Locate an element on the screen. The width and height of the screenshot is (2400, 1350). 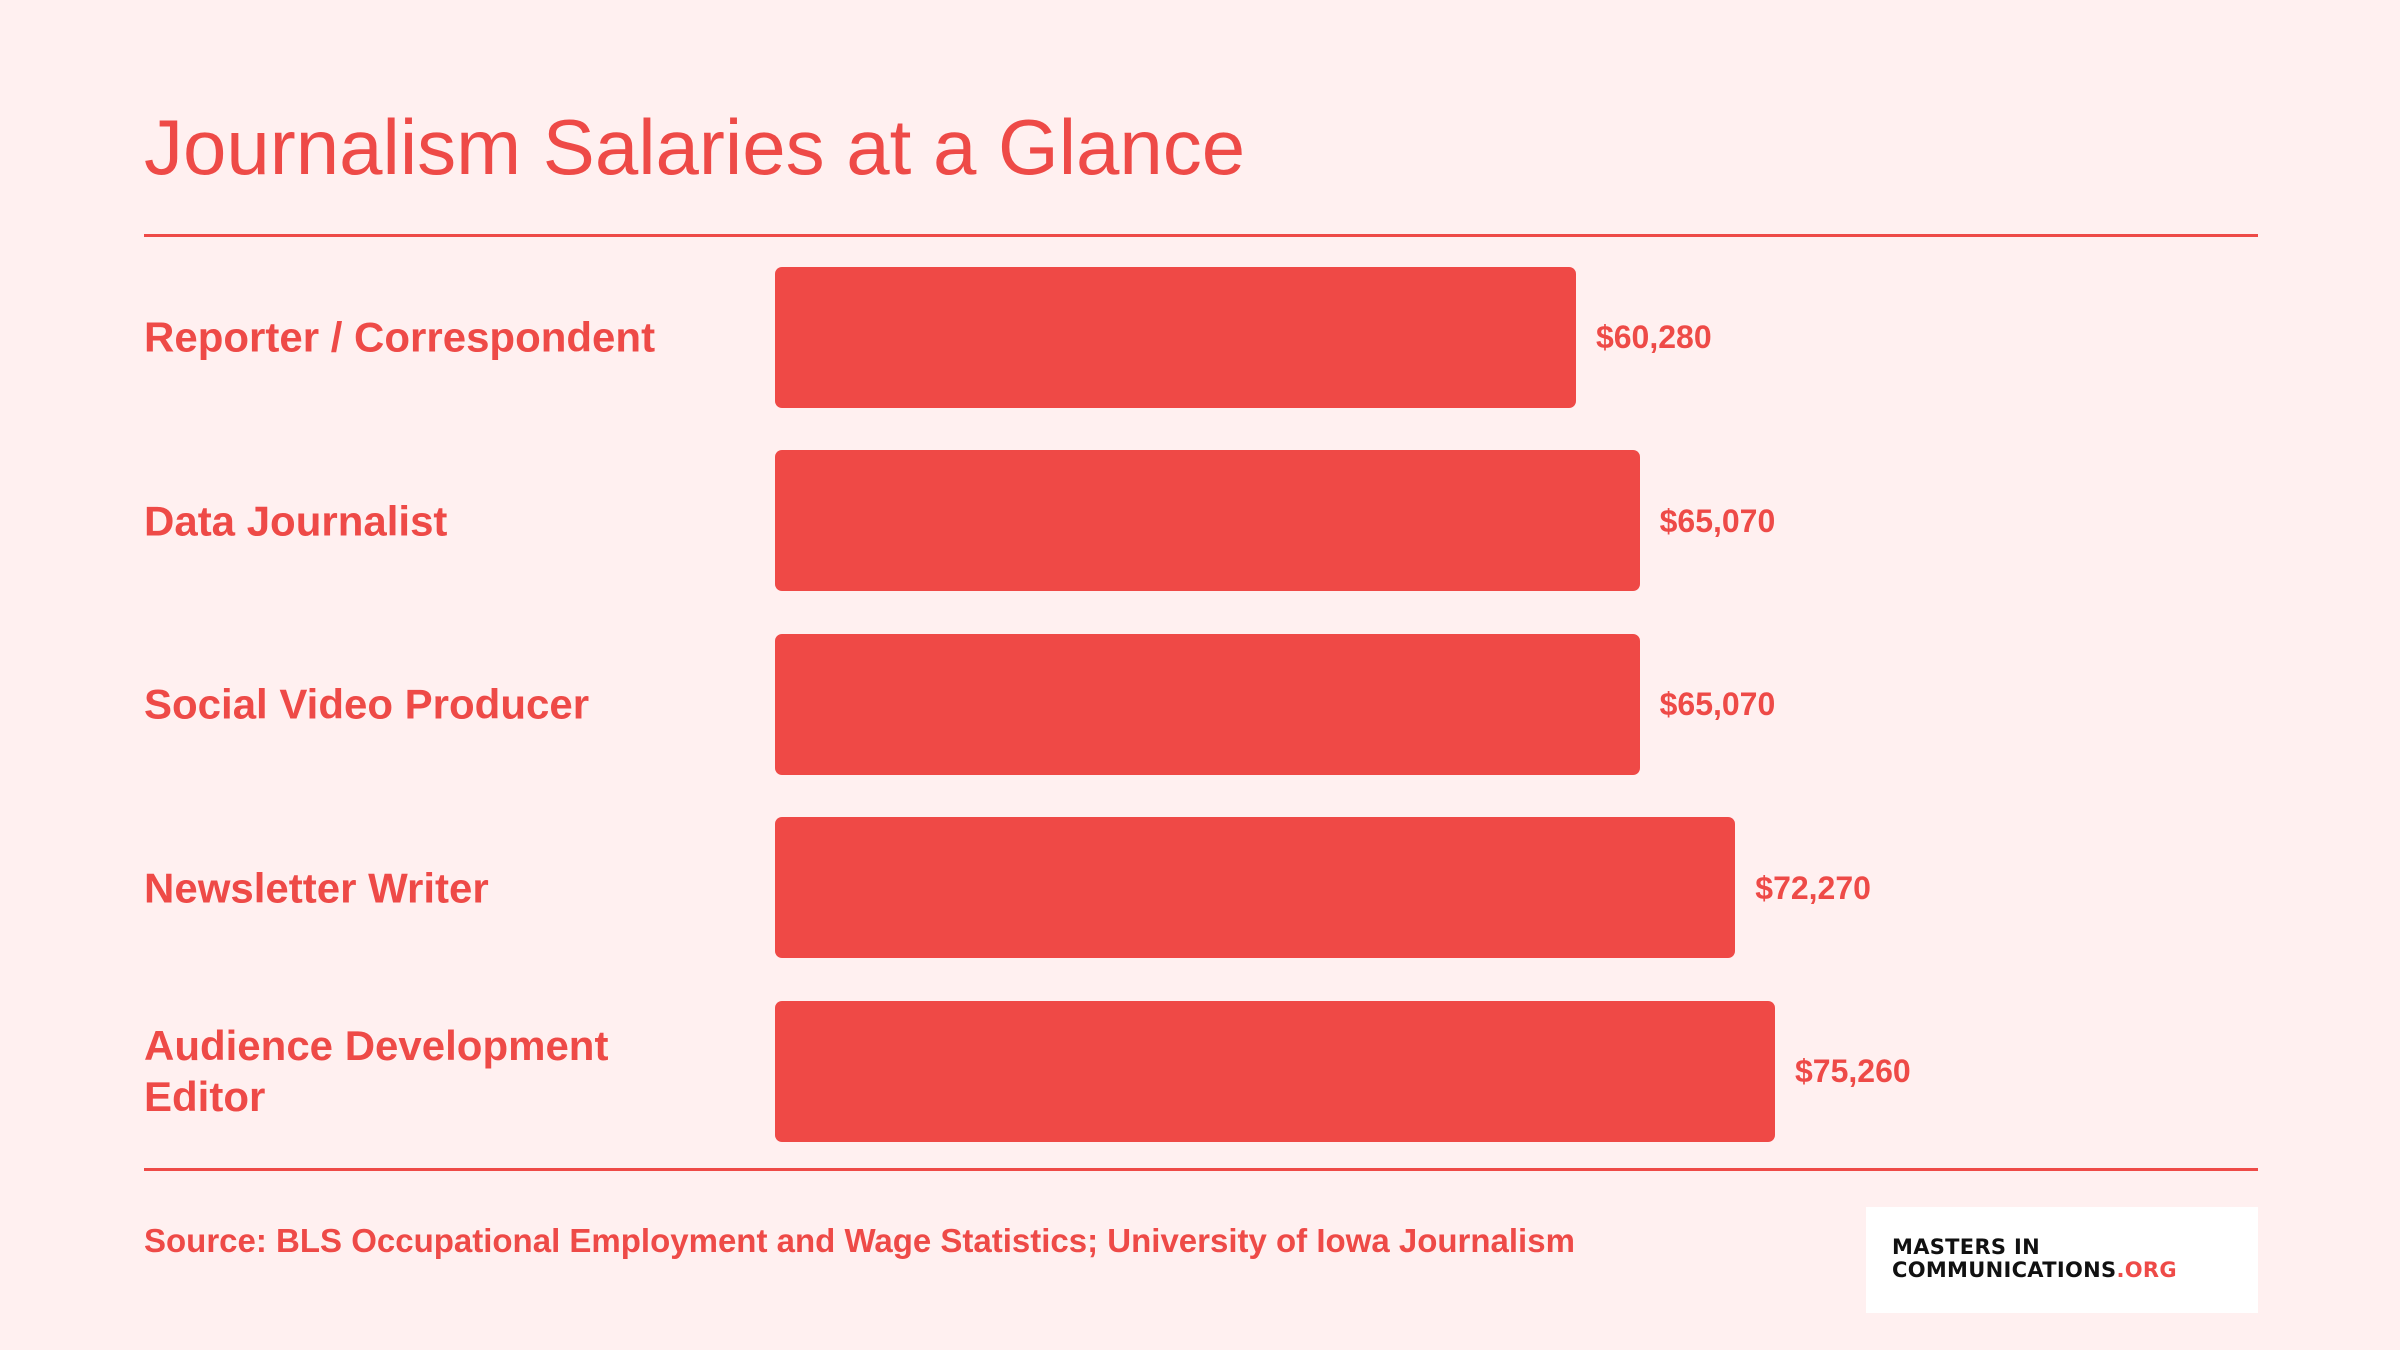
logo-wordmark: MASTERS IN COMMUNICATIONS.ORG is located at coordinates (2034, 1259).